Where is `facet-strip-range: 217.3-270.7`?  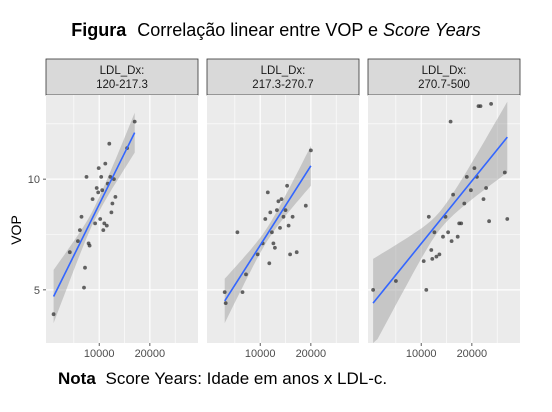
facet-strip-range: 217.3-270.7 is located at coordinates (282, 85).